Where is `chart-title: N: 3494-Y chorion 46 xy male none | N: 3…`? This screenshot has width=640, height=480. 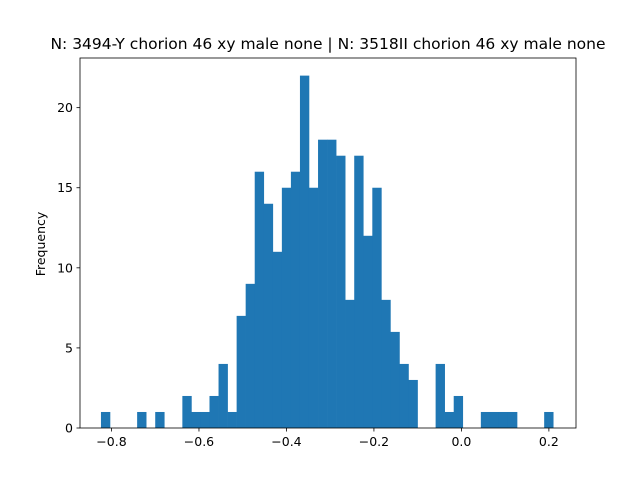 chart-title: N: 3494-Y chorion 46 xy male none | N: 3… is located at coordinates (327, 44).